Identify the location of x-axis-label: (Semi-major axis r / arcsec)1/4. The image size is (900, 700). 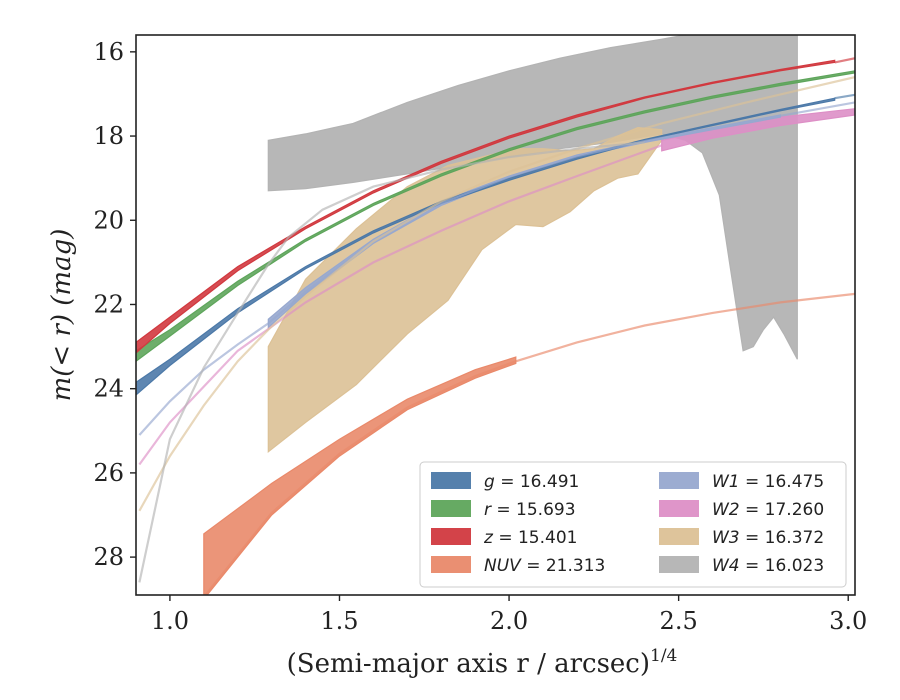
(482, 662).